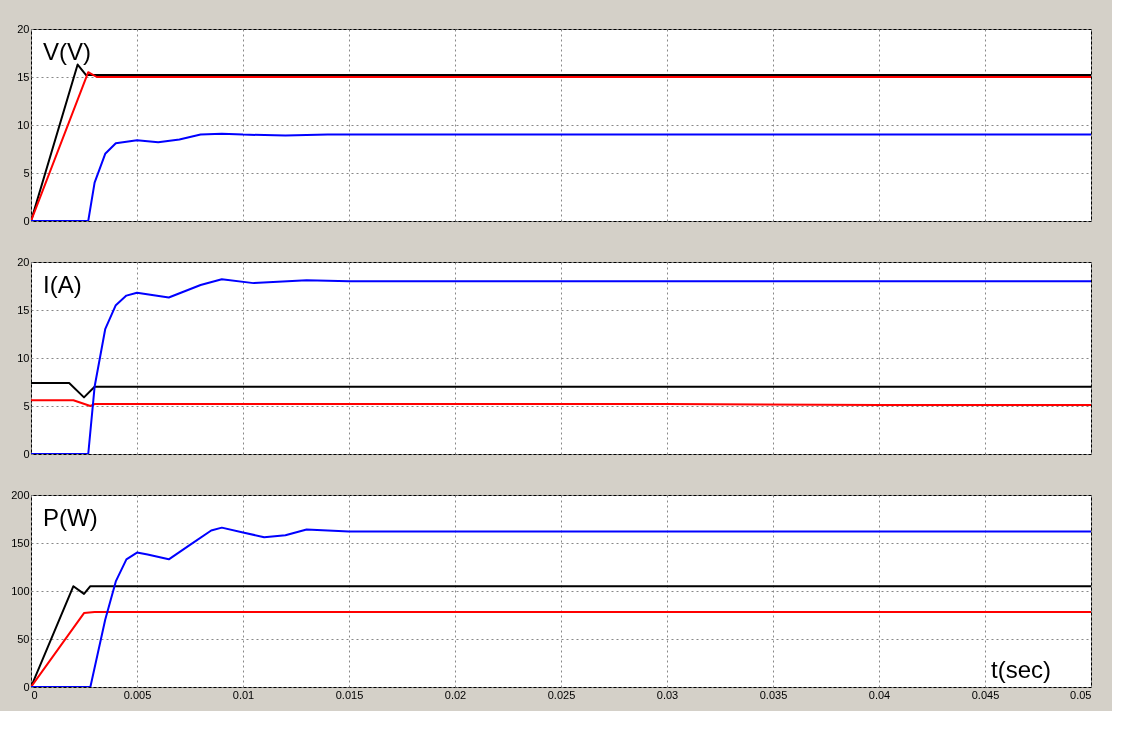 Image resolution: width=1123 pixels, height=738 pixels. Describe the element at coordinates (20, 590) in the screenshot. I see `y-tick-label: 100` at that location.